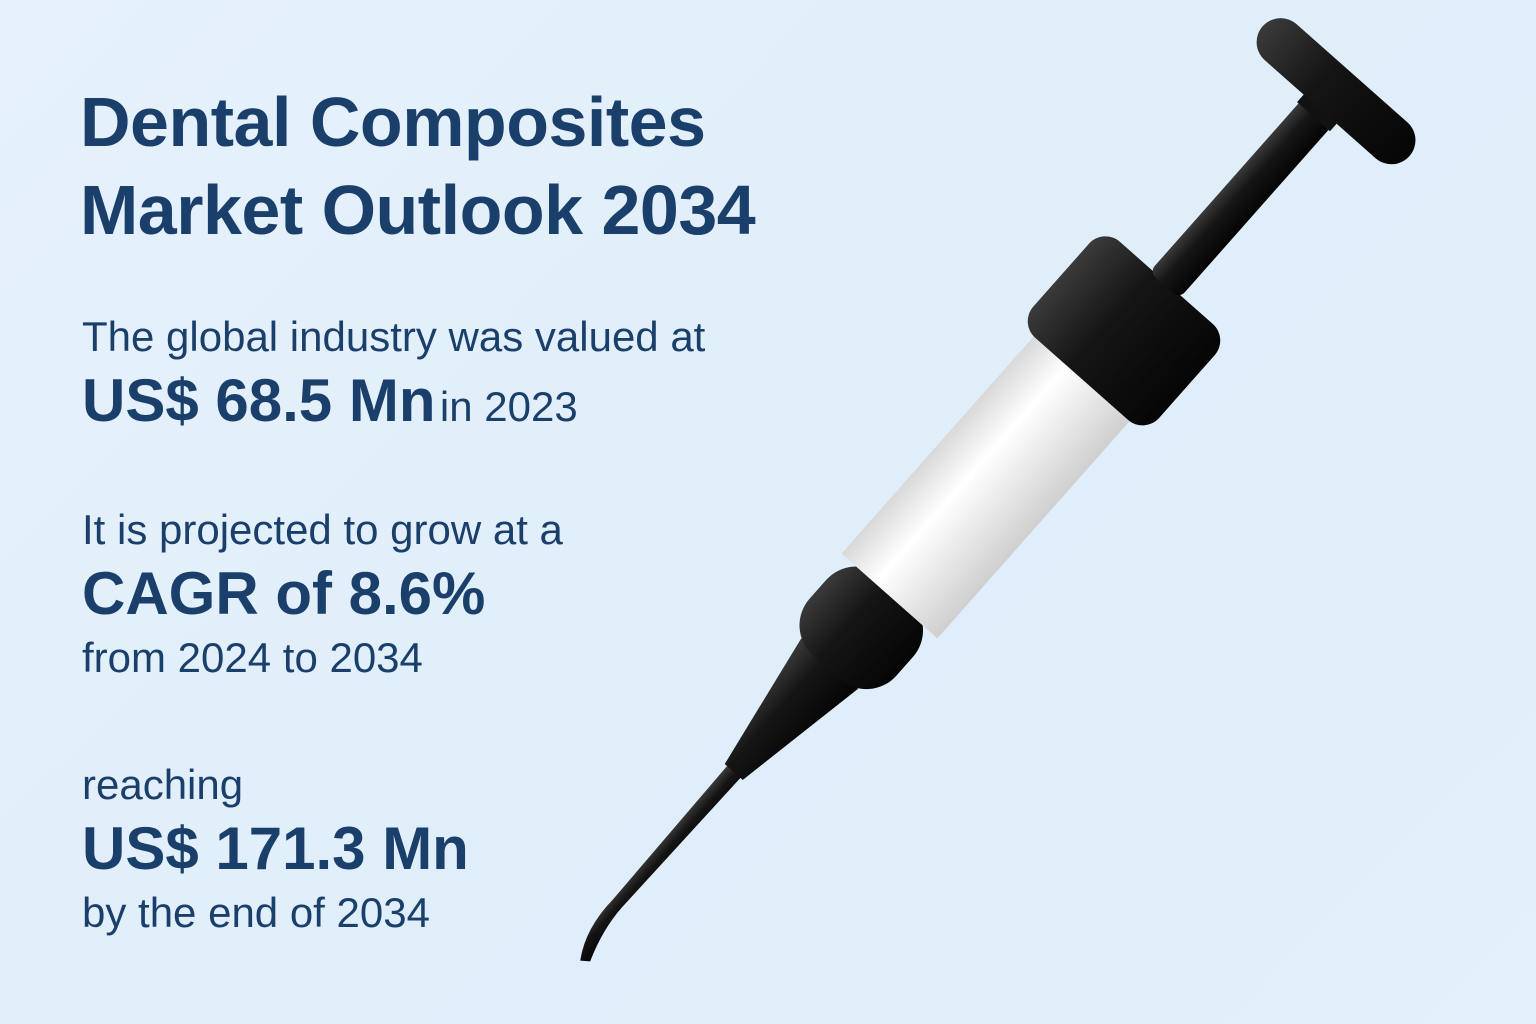  I want to click on stat-tail: by the end of 2034, so click(256, 912).